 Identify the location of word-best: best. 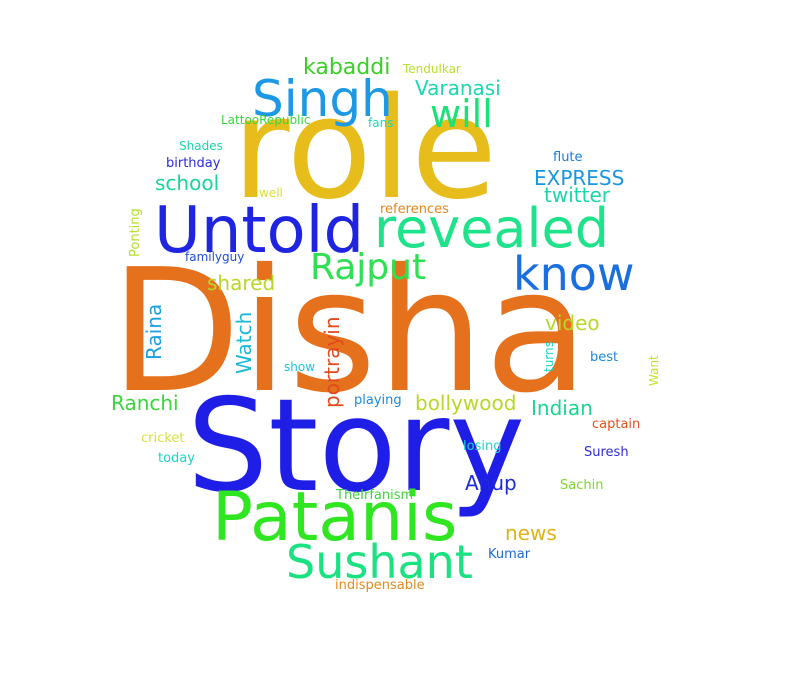
(604, 357).